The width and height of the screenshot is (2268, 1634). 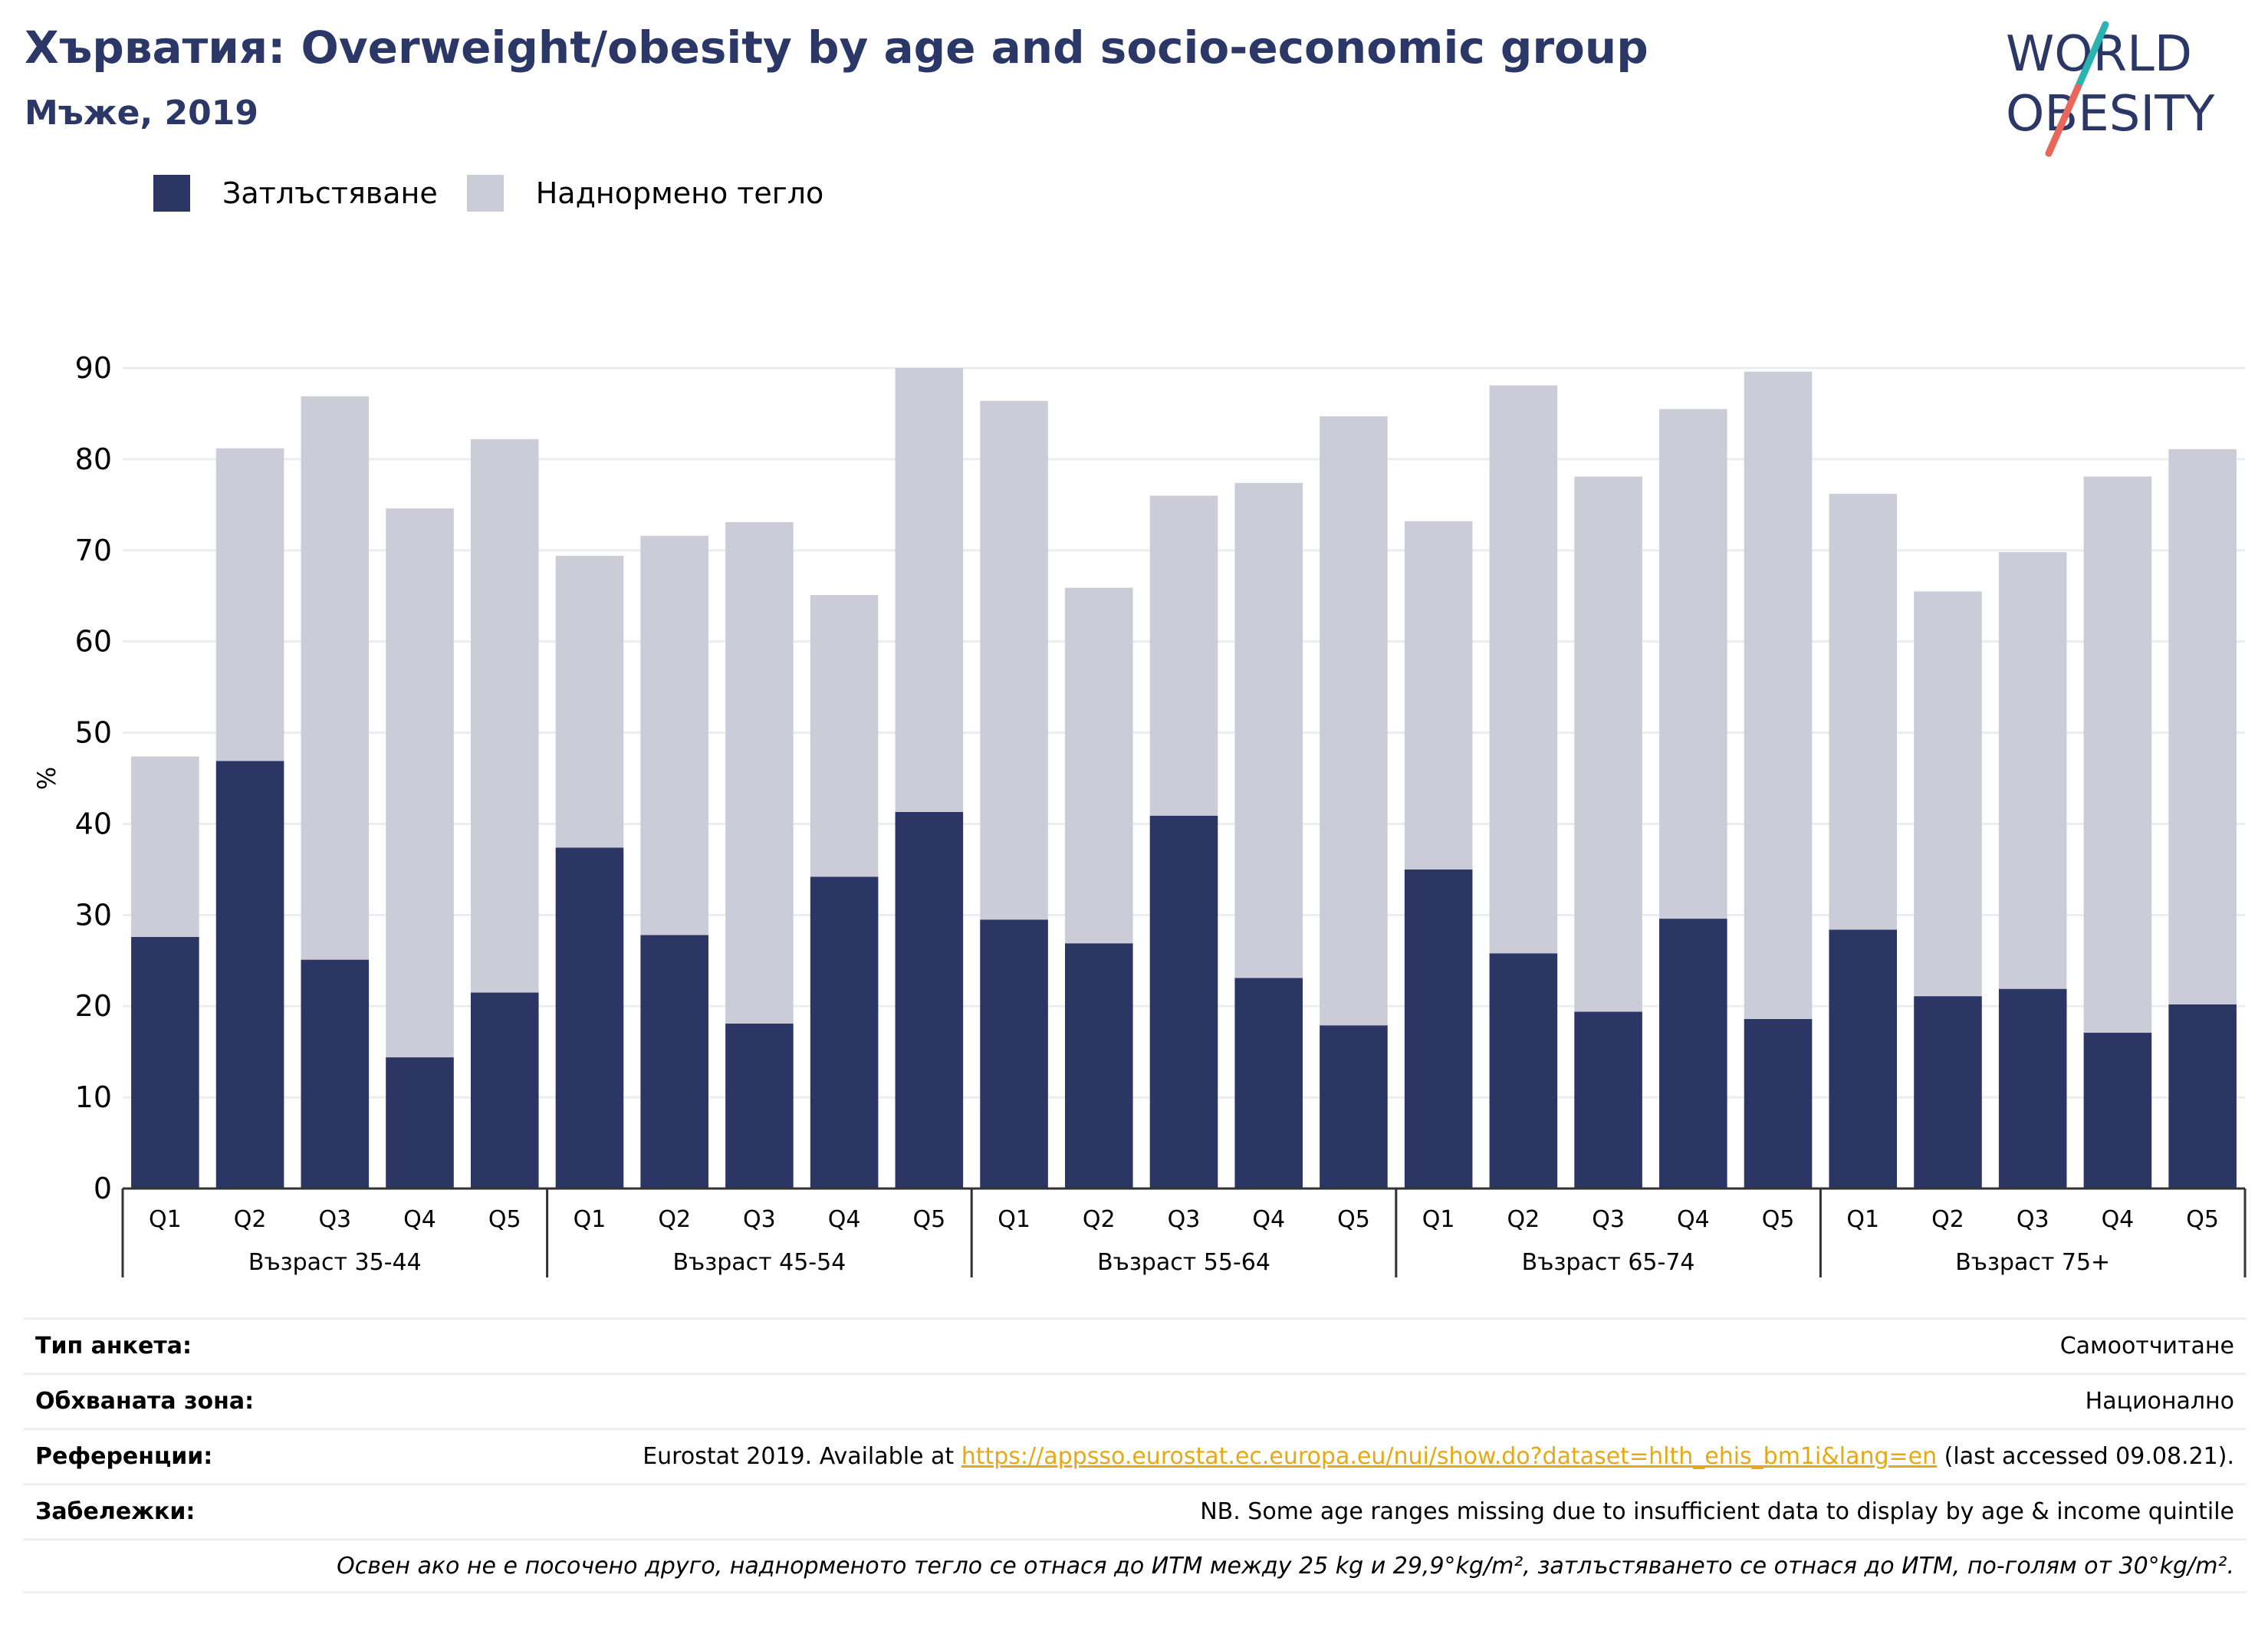 What do you see at coordinates (93, 551) in the screenshot?
I see `y-tick-label: 70` at bounding box center [93, 551].